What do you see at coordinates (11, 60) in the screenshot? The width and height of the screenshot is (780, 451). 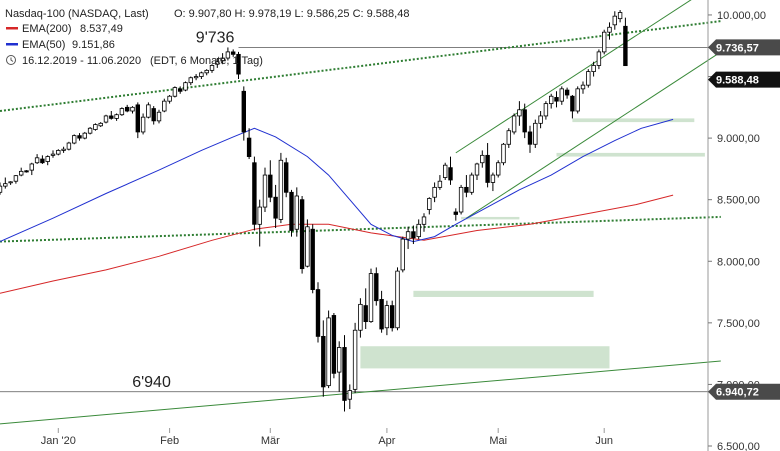 I see `clock-icon` at bounding box center [11, 60].